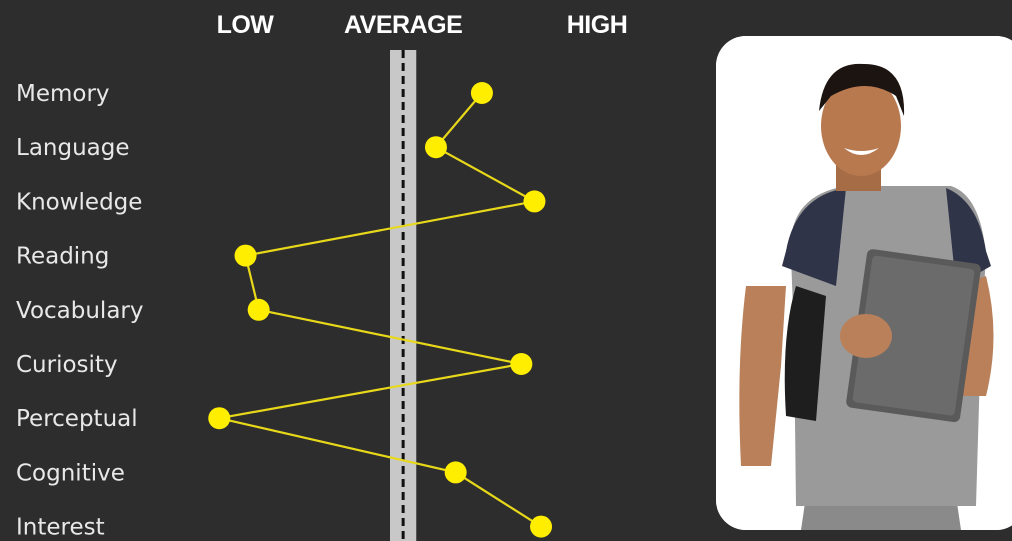 The image size is (1012, 541). I want to click on category-label-vocabulary: Vocabulary, so click(80, 311).